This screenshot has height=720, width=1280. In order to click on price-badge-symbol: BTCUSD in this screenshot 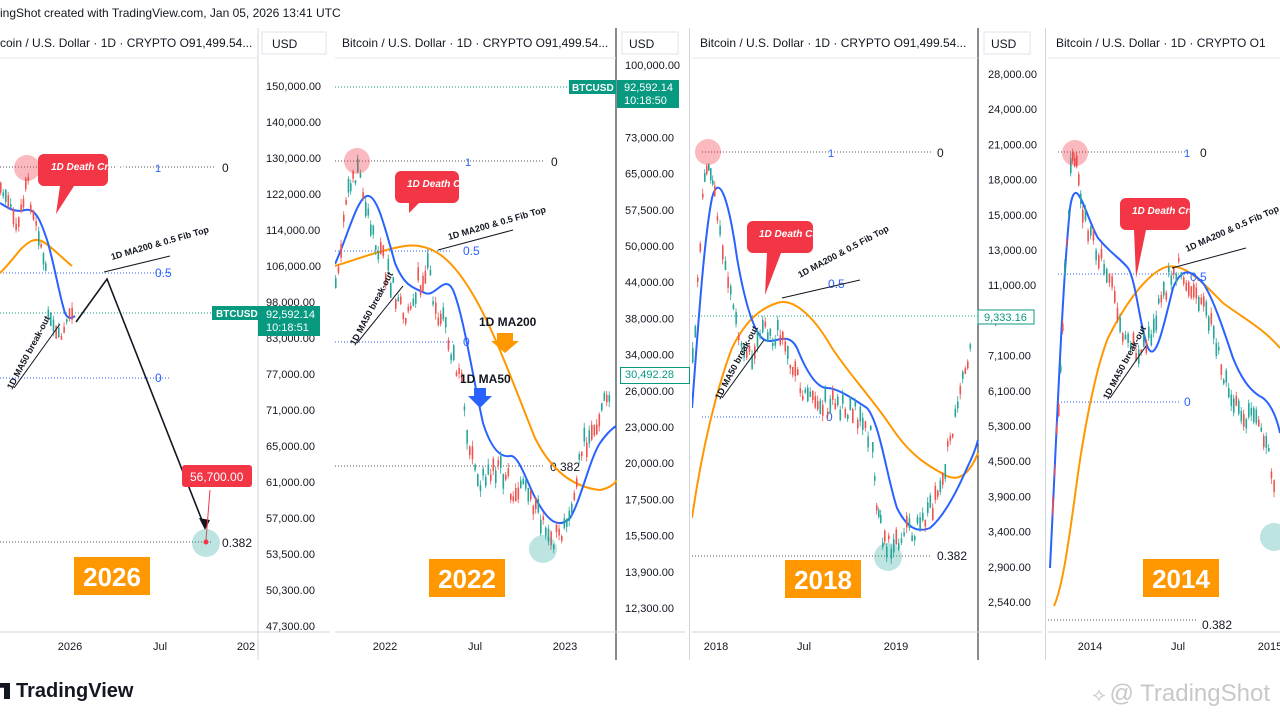, I will do `click(593, 88)`.